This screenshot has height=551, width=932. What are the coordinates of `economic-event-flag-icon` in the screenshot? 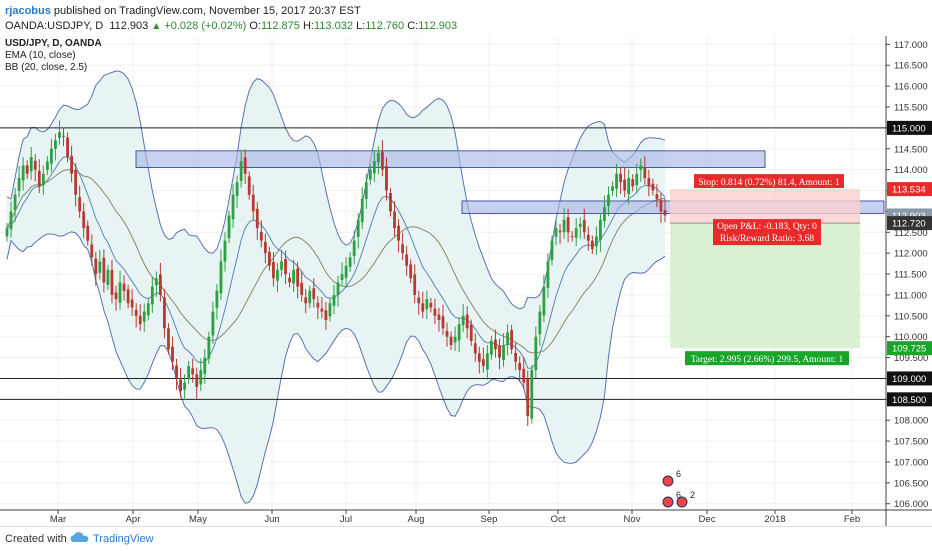 It's located at (668, 502).